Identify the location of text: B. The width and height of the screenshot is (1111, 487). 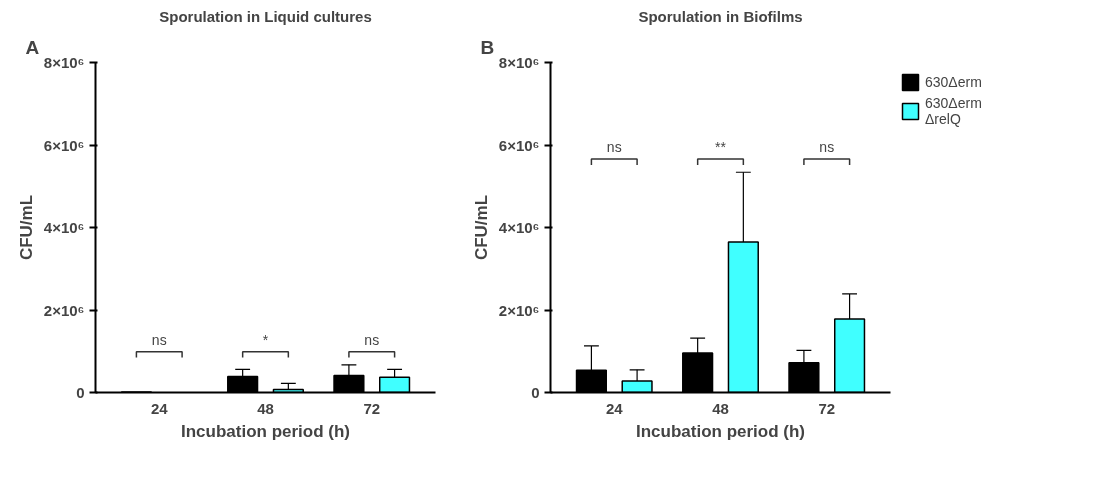
(487, 47).